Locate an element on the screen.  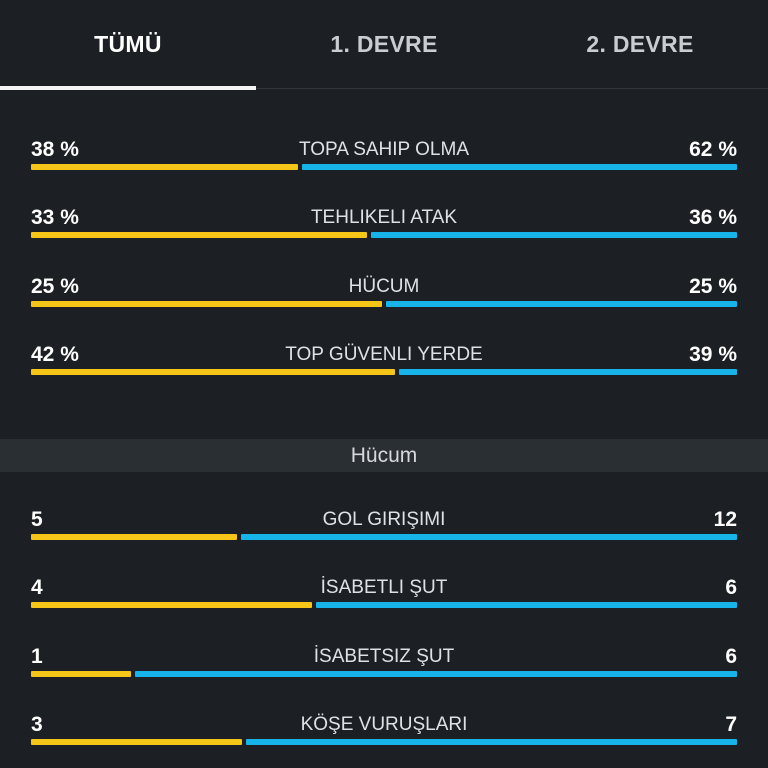
tab-second-half-label: 2. DEVRE is located at coordinates (640, 43).